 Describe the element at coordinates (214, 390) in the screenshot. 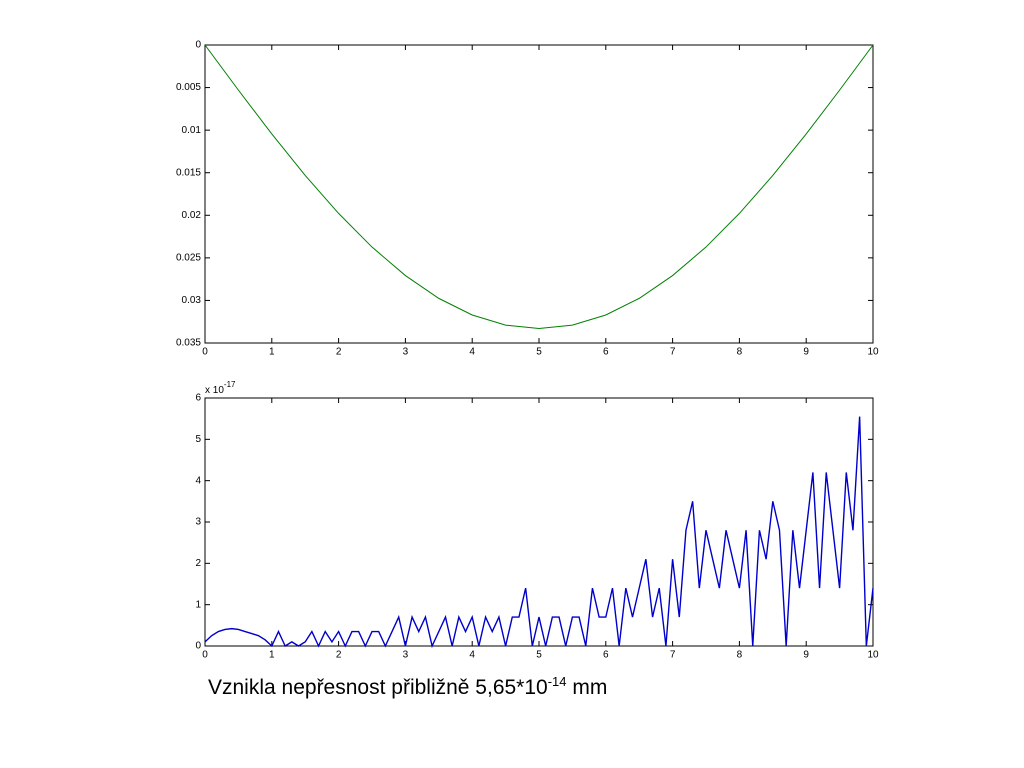

I see `multiplier-base: x 10` at that location.